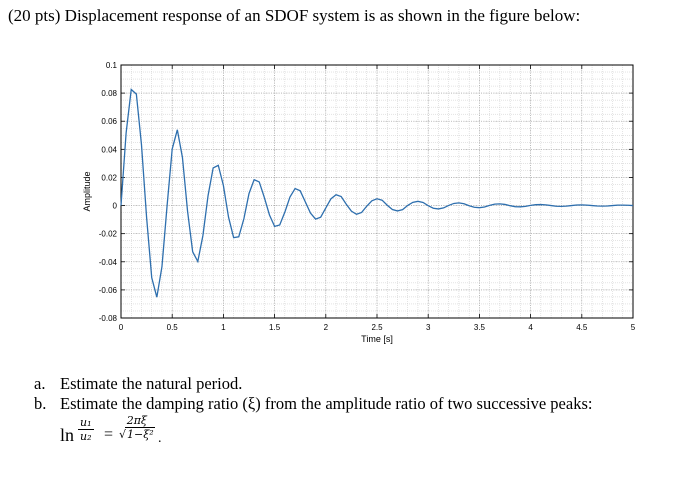 Image resolution: width=683 pixels, height=489 pixels. I want to click on y-tick-label: 0.04, so click(109, 149).